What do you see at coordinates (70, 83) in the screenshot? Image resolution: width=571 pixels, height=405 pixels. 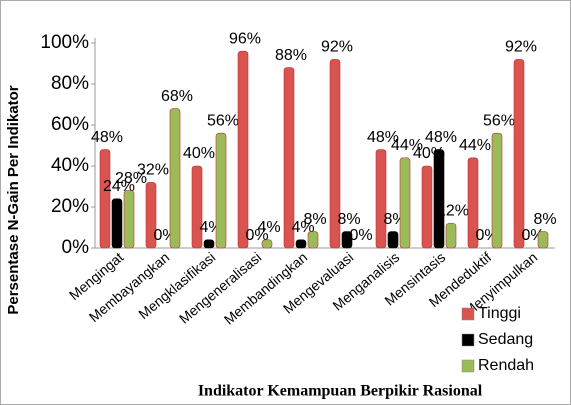 I see `y-tick-label: 80%` at bounding box center [70, 83].